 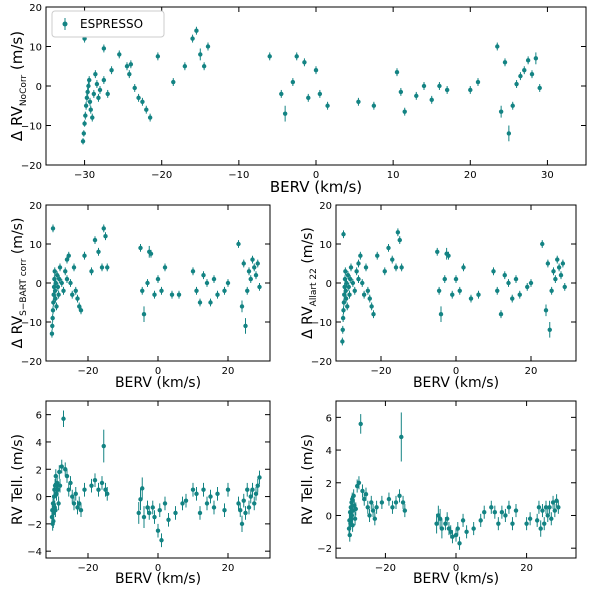 I want to click on y-axis-title-subscript: Allart 22, so click(x=314, y=287).